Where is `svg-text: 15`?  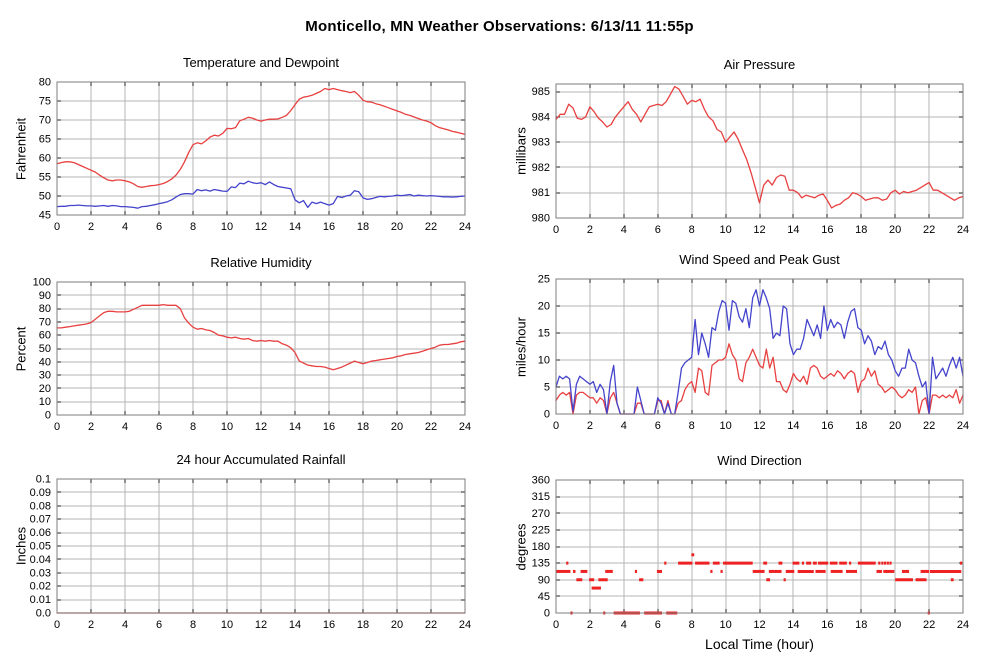
svg-text: 15 is located at coordinates (544, 334).